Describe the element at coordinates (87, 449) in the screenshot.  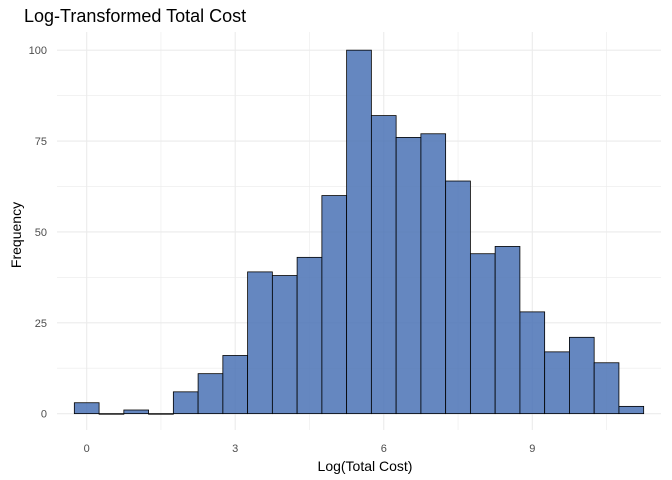
I see `x-tick-label: 0` at that location.